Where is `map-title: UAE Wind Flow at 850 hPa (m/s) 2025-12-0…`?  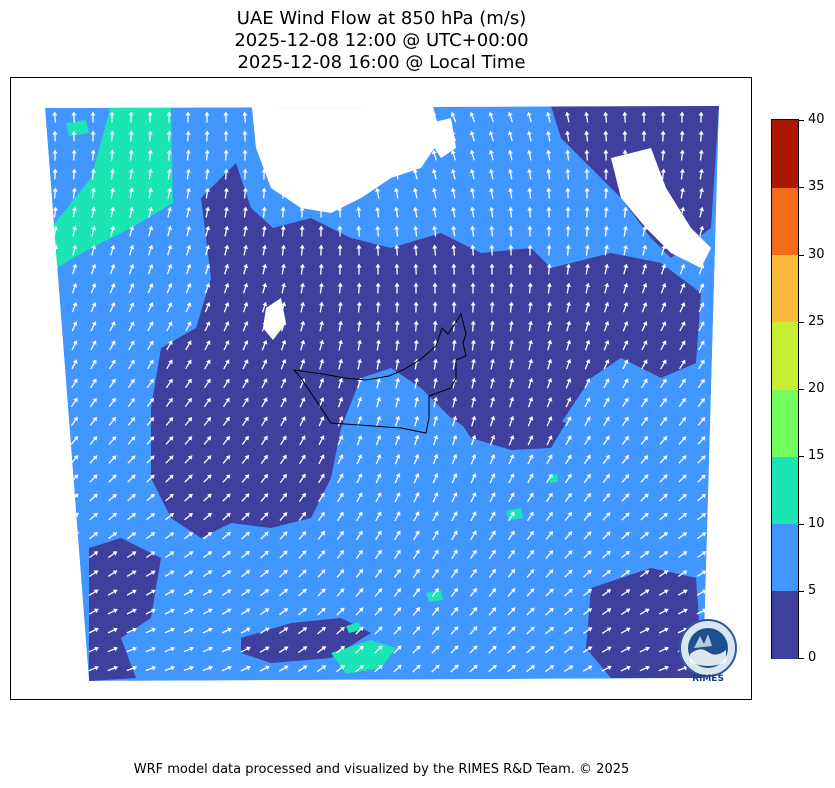
map-title: UAE Wind Flow at 850 hPa (m/s) 2025-12-0… is located at coordinates (381, 41).